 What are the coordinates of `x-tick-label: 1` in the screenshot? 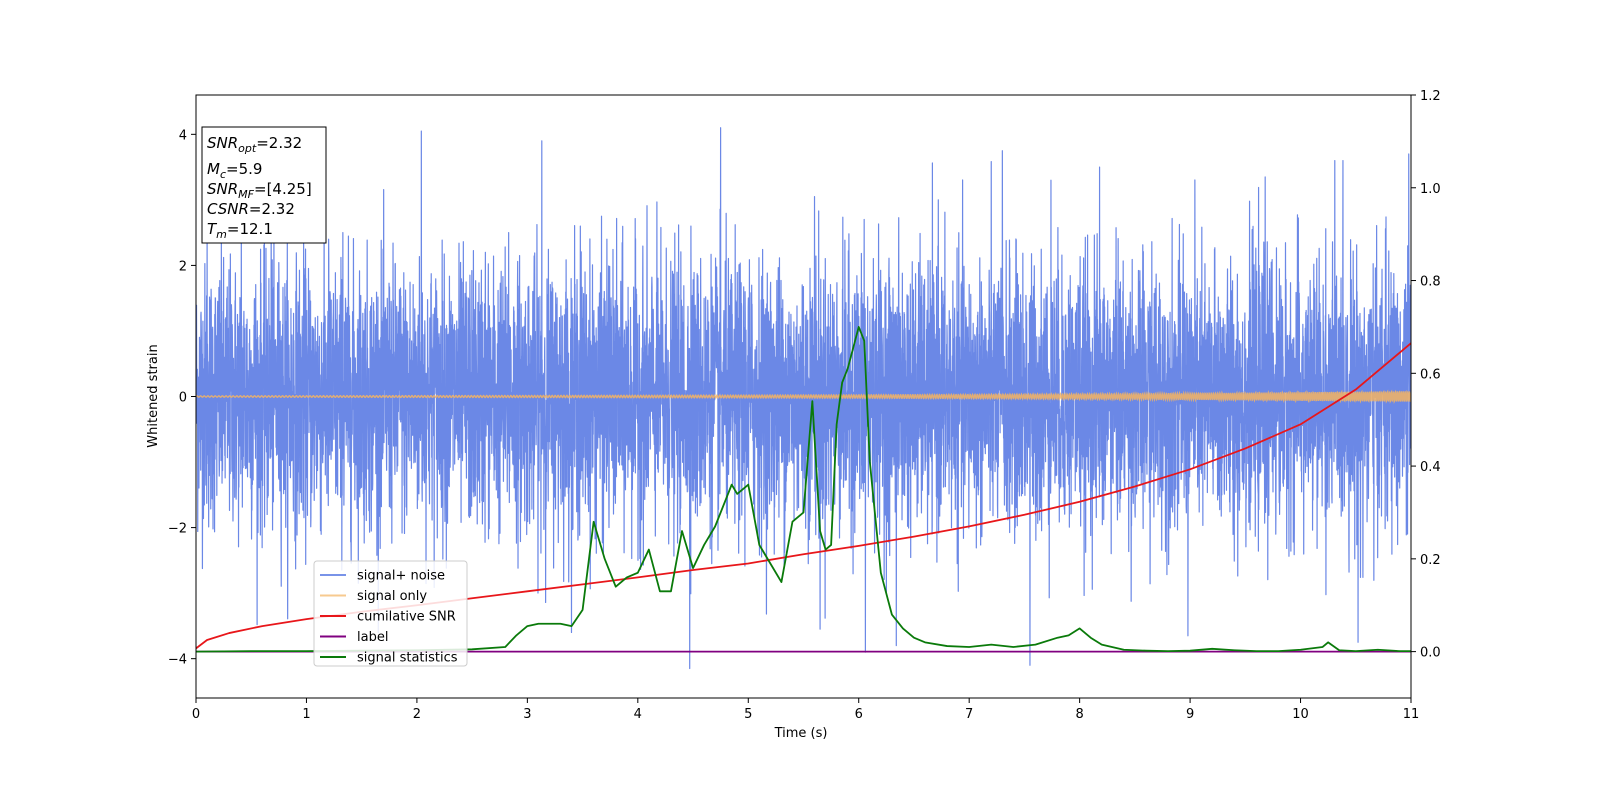 It's located at (306, 714).